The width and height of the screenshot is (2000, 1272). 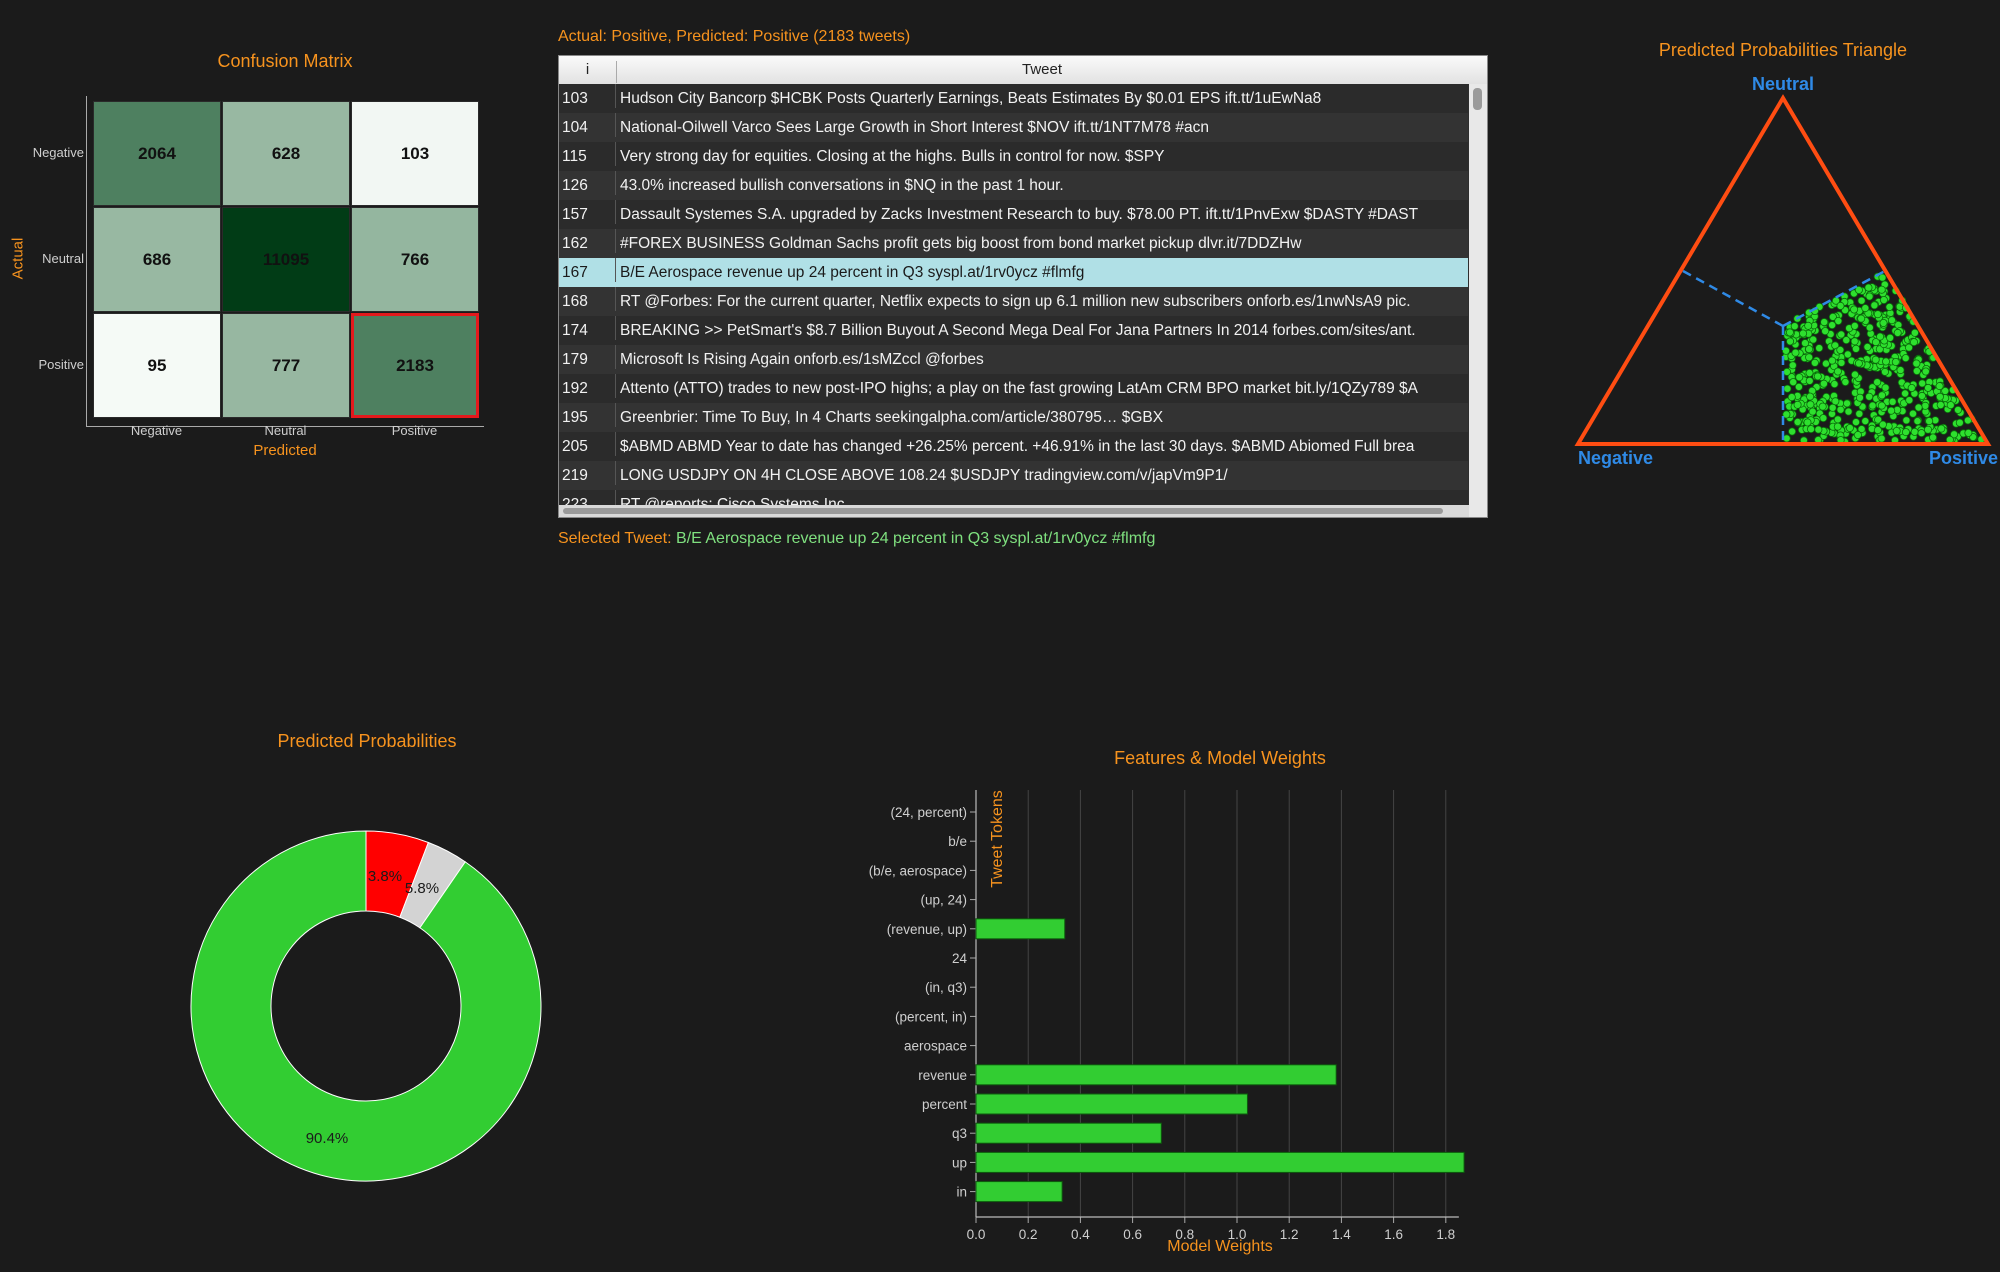 I want to click on cm-cell-neutral-positive: 766, so click(x=415, y=259).